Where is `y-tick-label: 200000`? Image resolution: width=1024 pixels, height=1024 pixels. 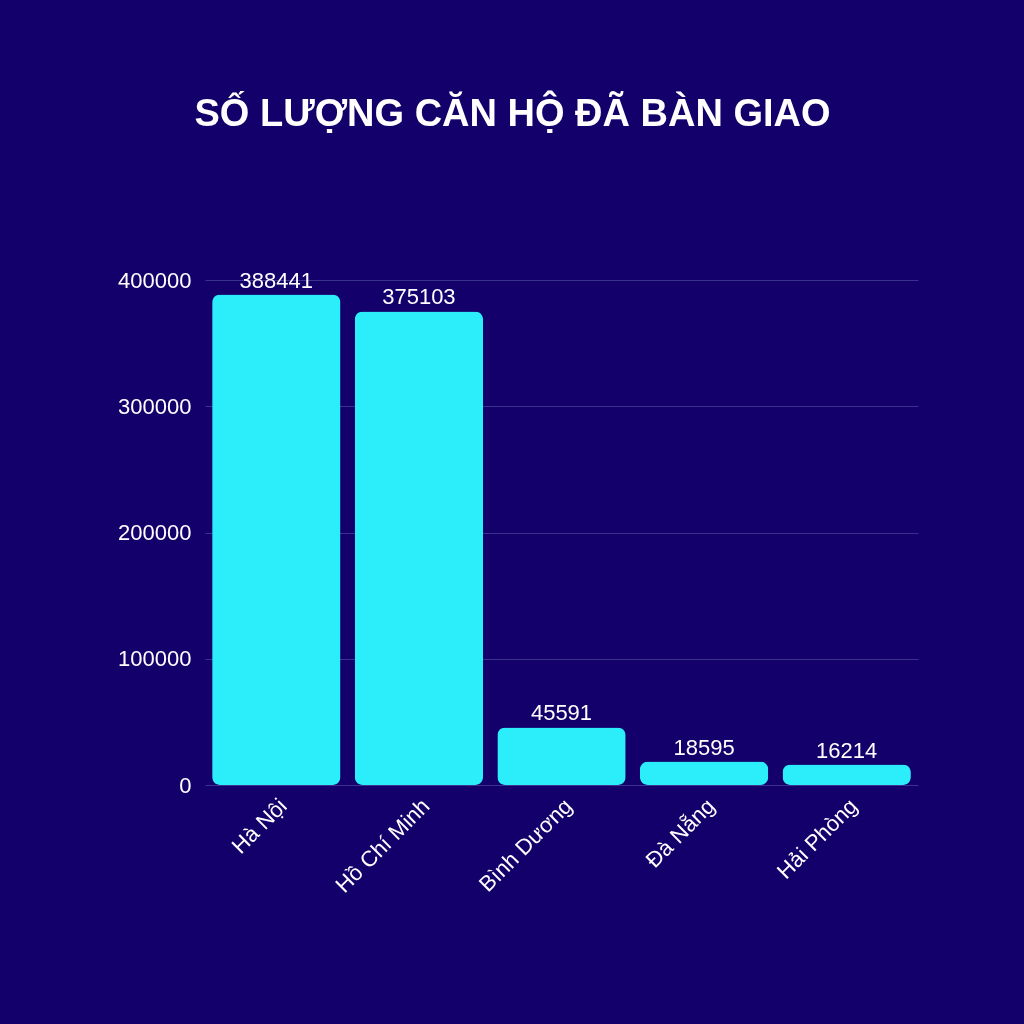
y-tick-label: 200000 is located at coordinates (155, 532).